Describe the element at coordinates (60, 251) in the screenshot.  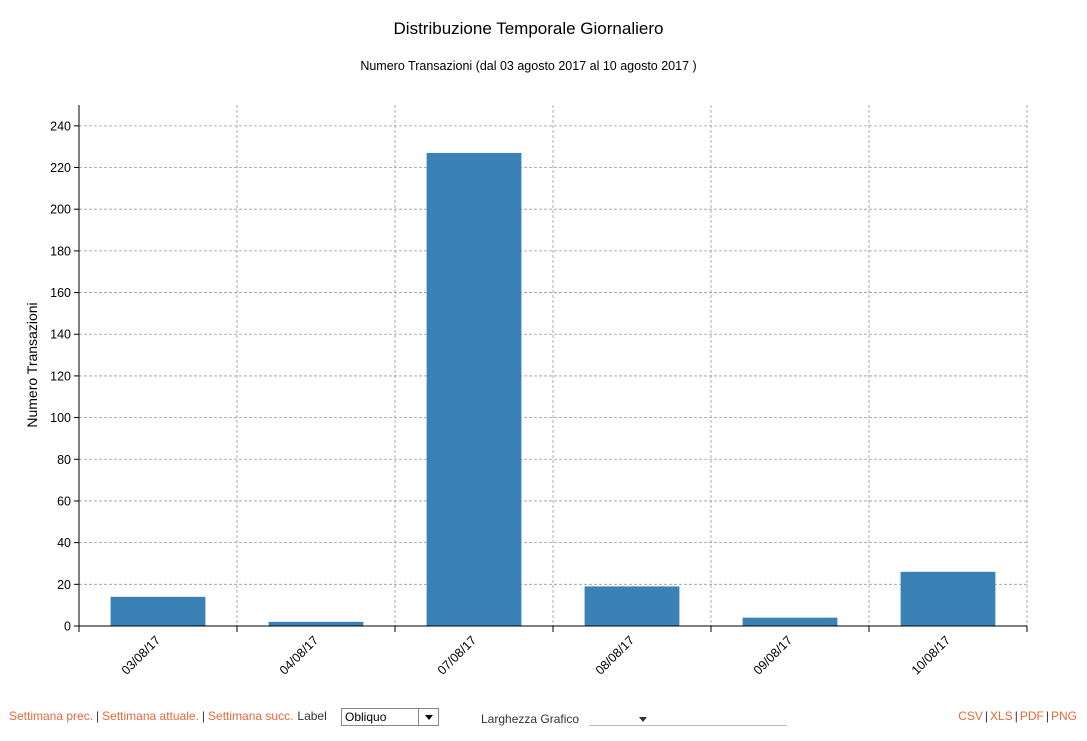
I see `y-tick-label: 180` at that location.